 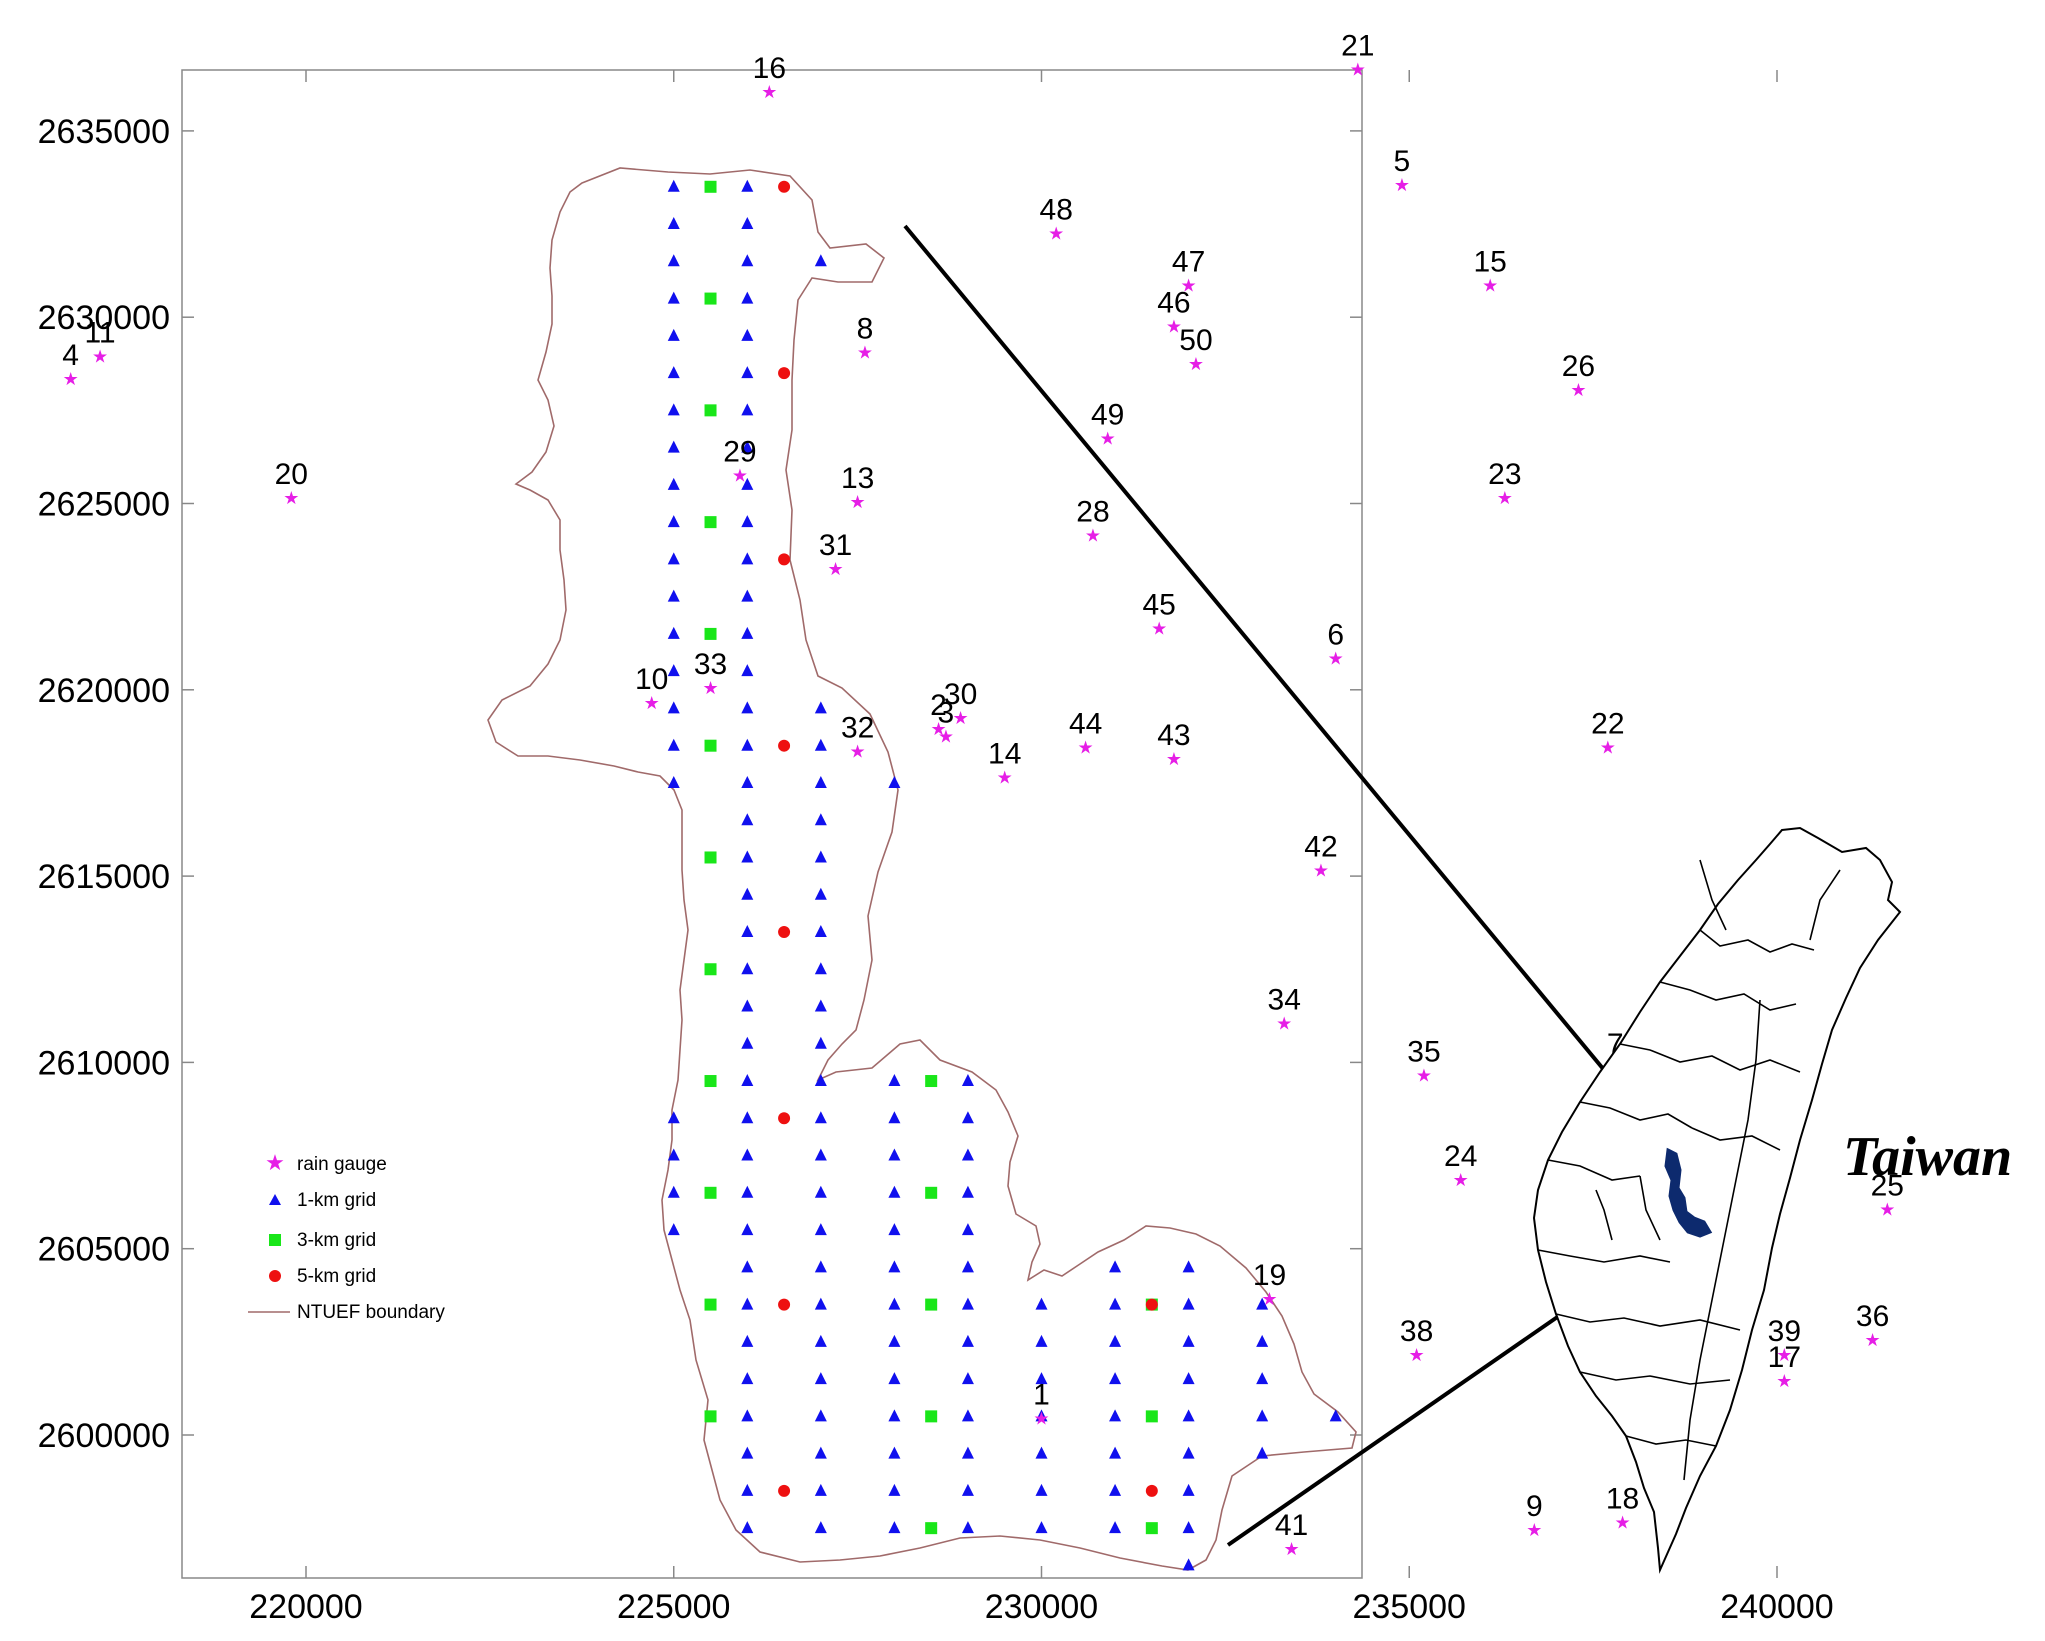 What do you see at coordinates (1607, 724) in the screenshot?
I see `rain-gauge-label: 22` at bounding box center [1607, 724].